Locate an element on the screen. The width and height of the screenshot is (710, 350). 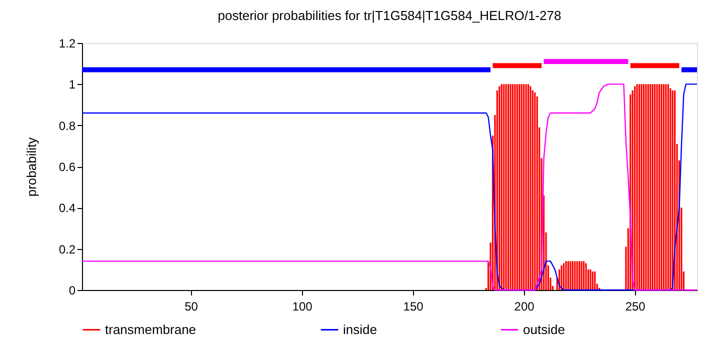
x-tick-label: 100 is located at coordinates (302, 307).